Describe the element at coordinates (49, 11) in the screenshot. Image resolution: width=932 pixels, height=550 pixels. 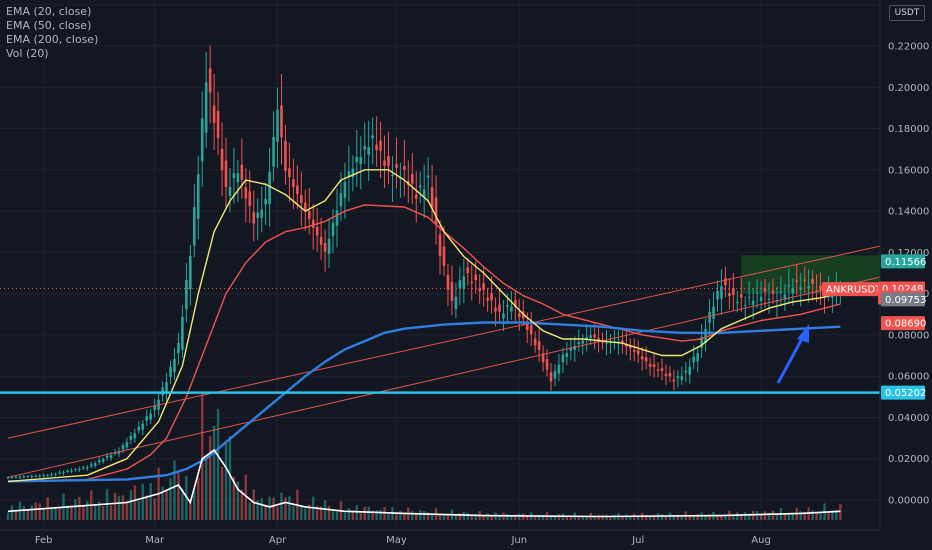
I see `legend-ema20: EMA (20, close)` at that location.